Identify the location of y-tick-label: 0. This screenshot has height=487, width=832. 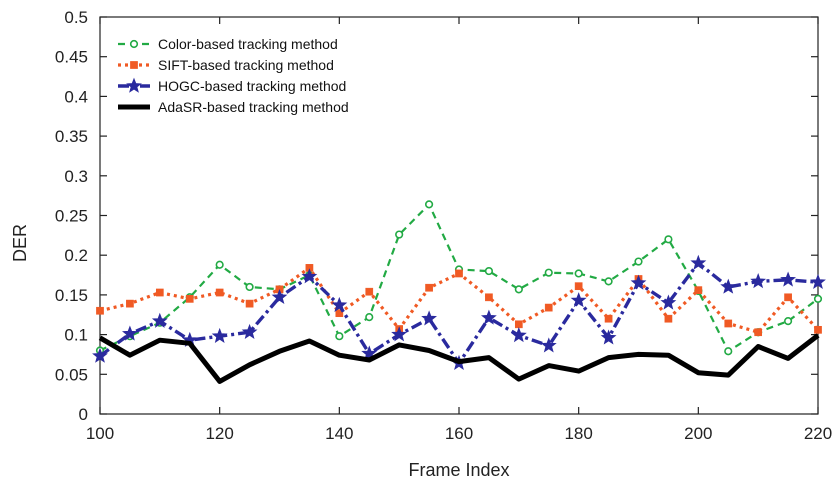
(83, 414).